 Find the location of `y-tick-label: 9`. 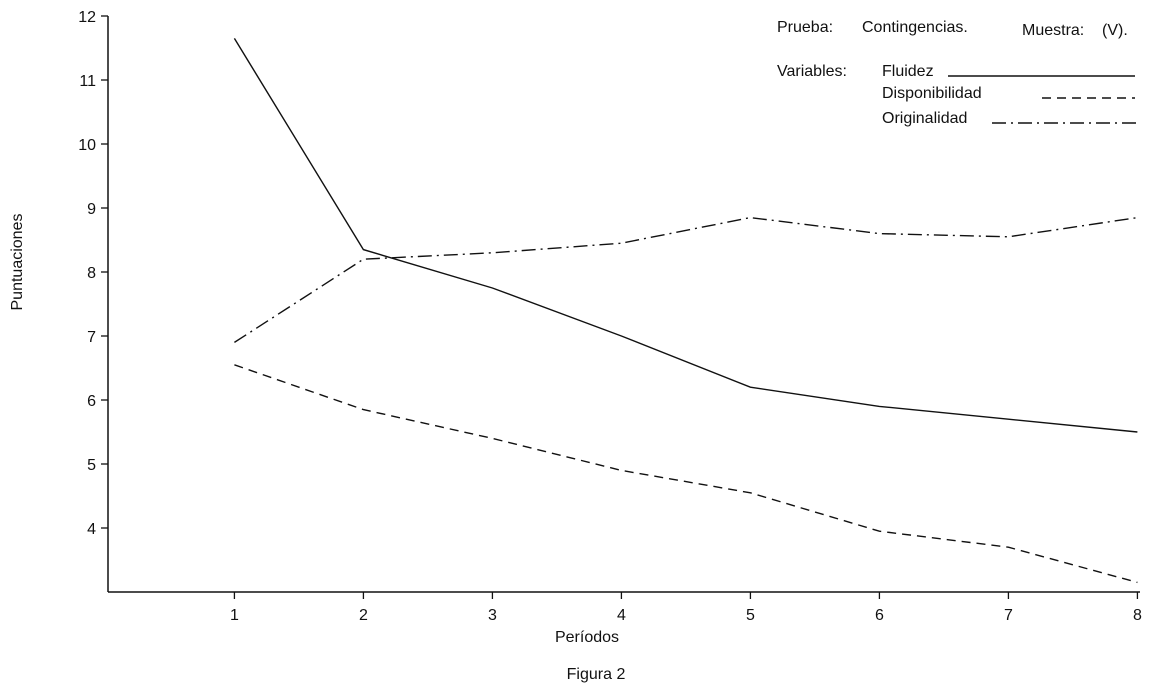

y-tick-label: 9 is located at coordinates (91, 209).